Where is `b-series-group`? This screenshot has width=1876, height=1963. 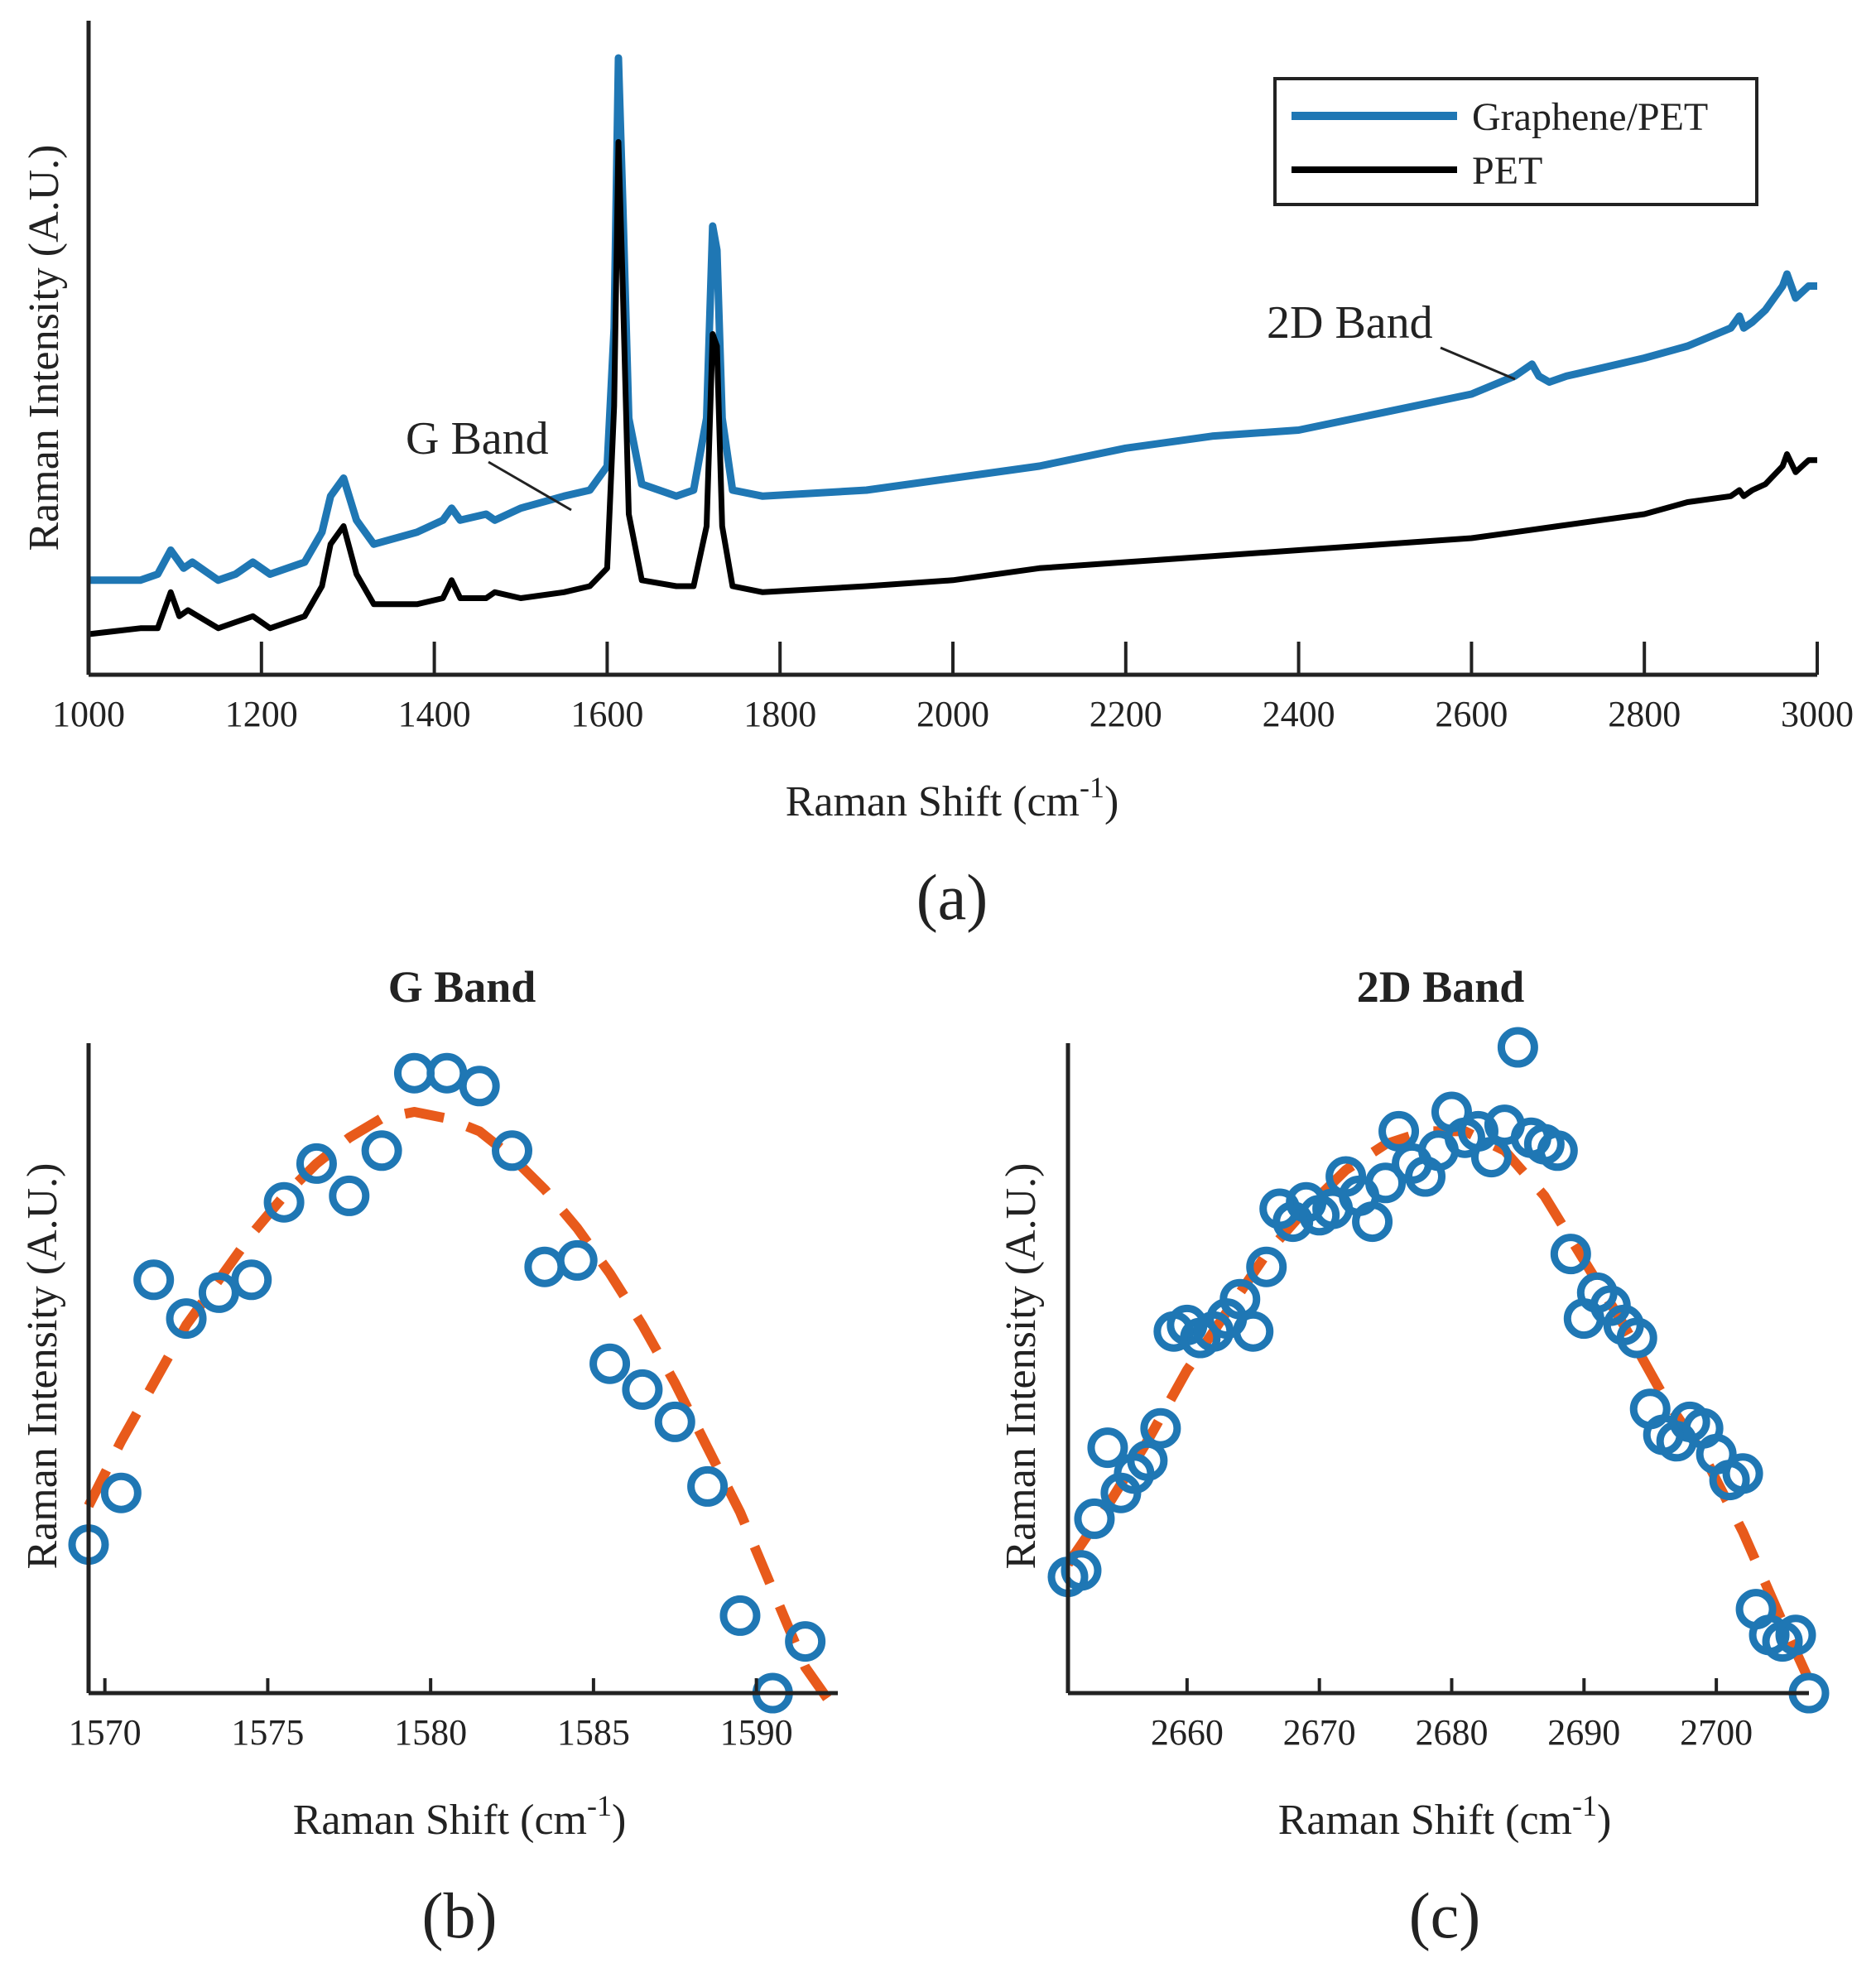
b-series-group is located at coordinates (451, 1383).